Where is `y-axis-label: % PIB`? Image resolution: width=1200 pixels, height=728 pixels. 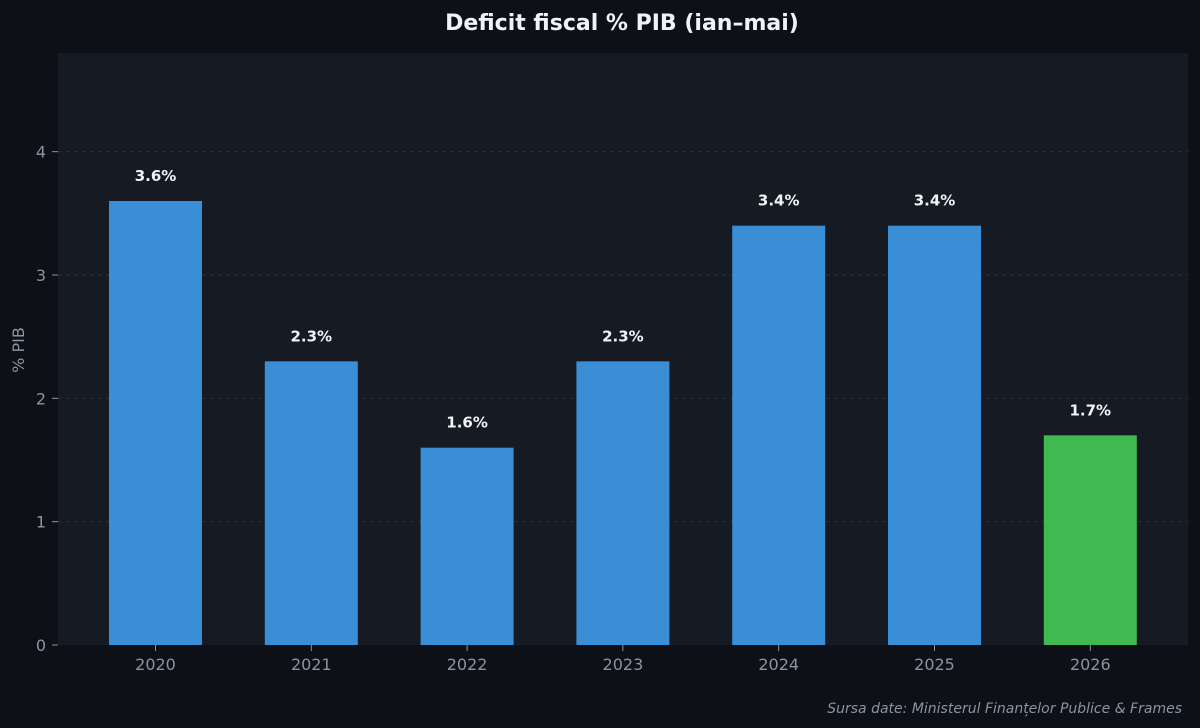 y-axis-label: % PIB is located at coordinates (18, 350).